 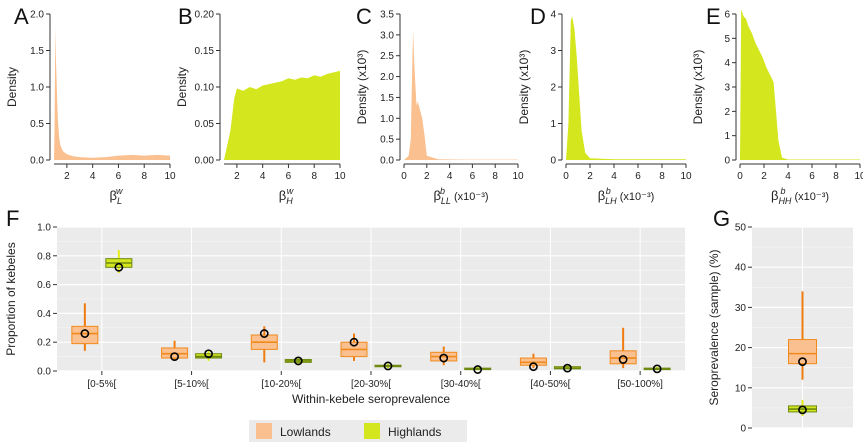 I want to click on y-tick-label: 0.10, so click(x=205, y=88).